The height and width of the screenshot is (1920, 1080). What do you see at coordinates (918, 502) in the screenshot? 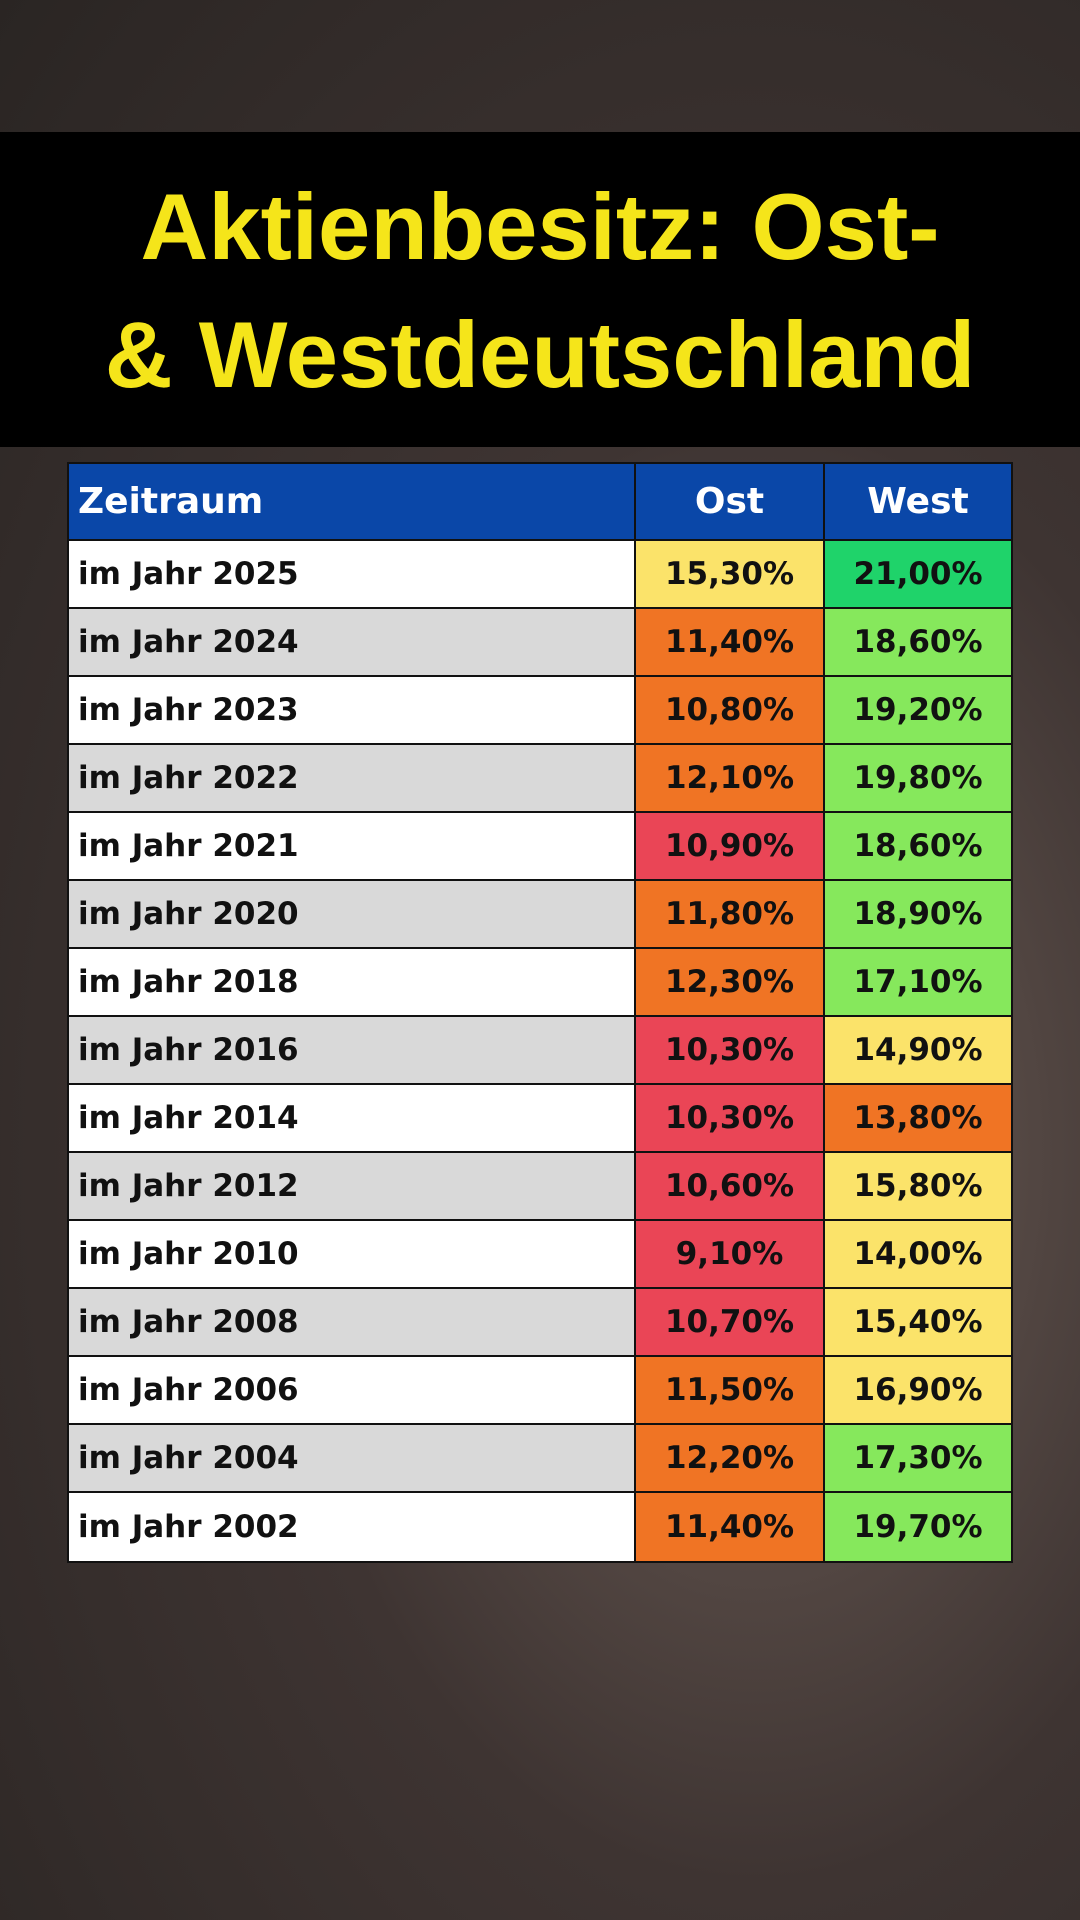
I see `header-cell: West` at bounding box center [918, 502].